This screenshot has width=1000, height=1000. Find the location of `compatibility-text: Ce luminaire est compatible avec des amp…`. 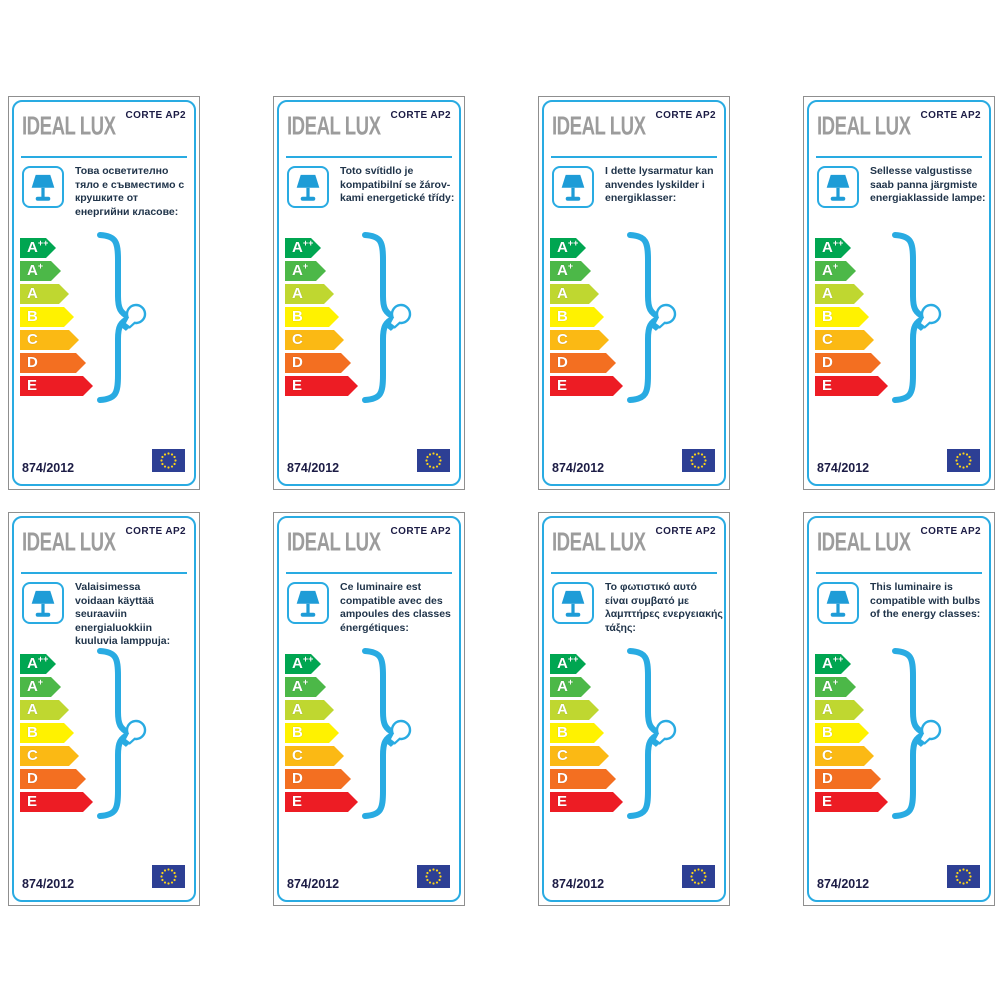

compatibility-text: Ce luminaire est compatible avec des amp… is located at coordinates (395, 607).